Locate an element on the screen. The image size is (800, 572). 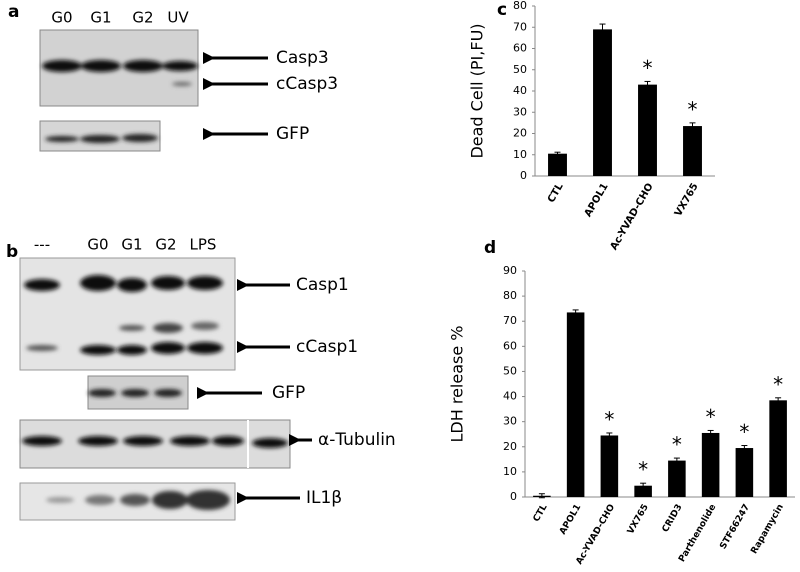
band-label: cCasp1 is located at coordinates (327, 347).